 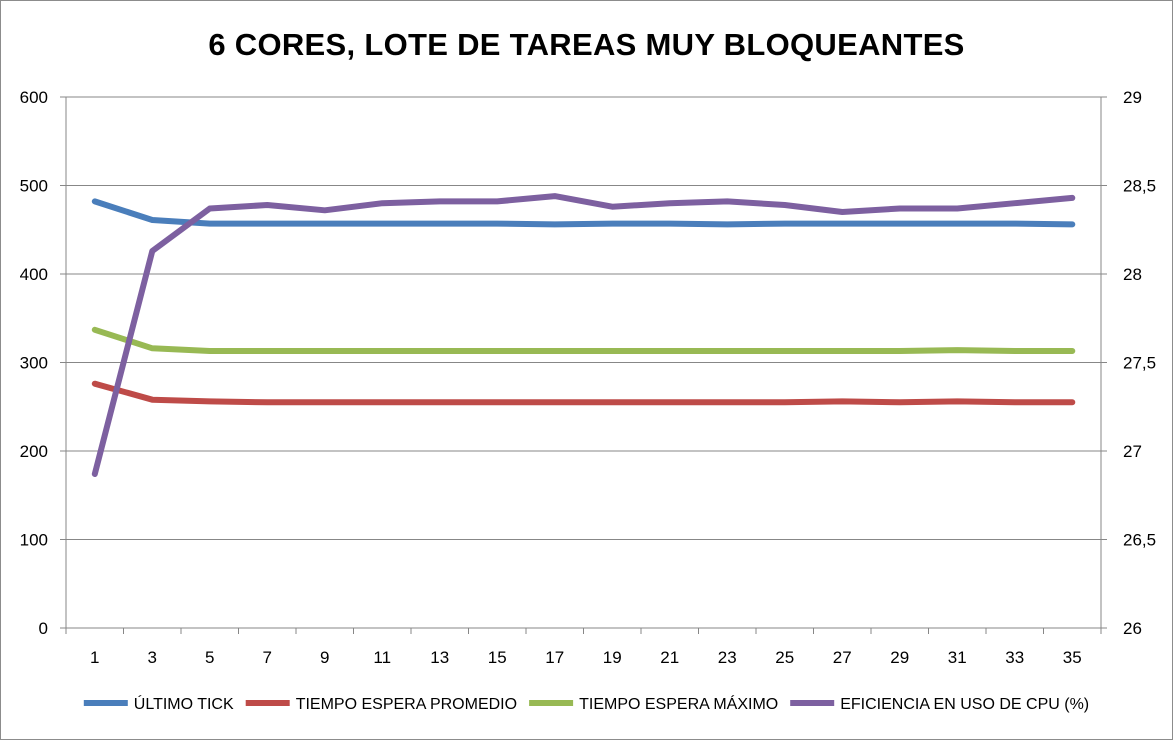 I want to click on x-tick-label: 17, so click(x=554, y=657).